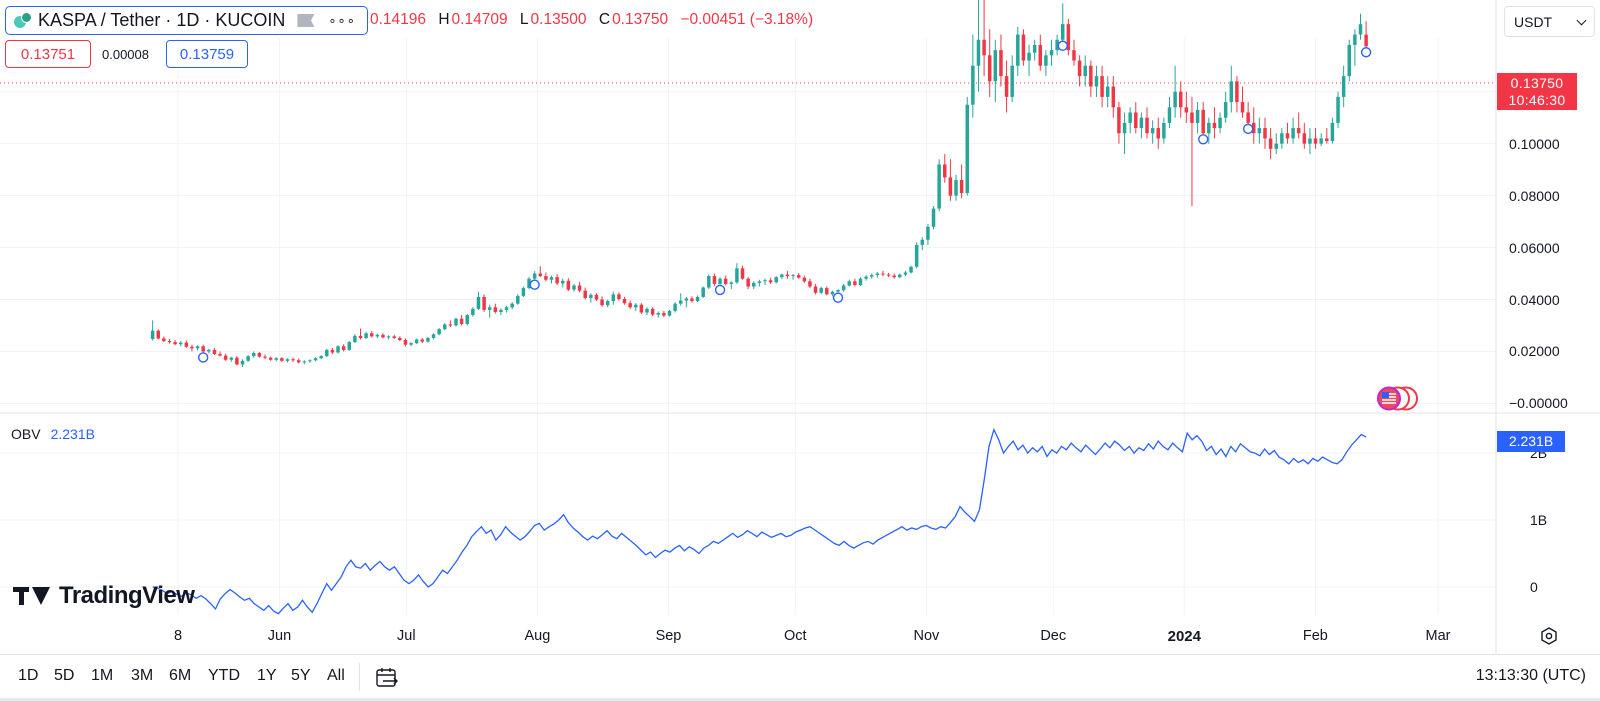  I want to click on flag-icon, so click(306, 20).